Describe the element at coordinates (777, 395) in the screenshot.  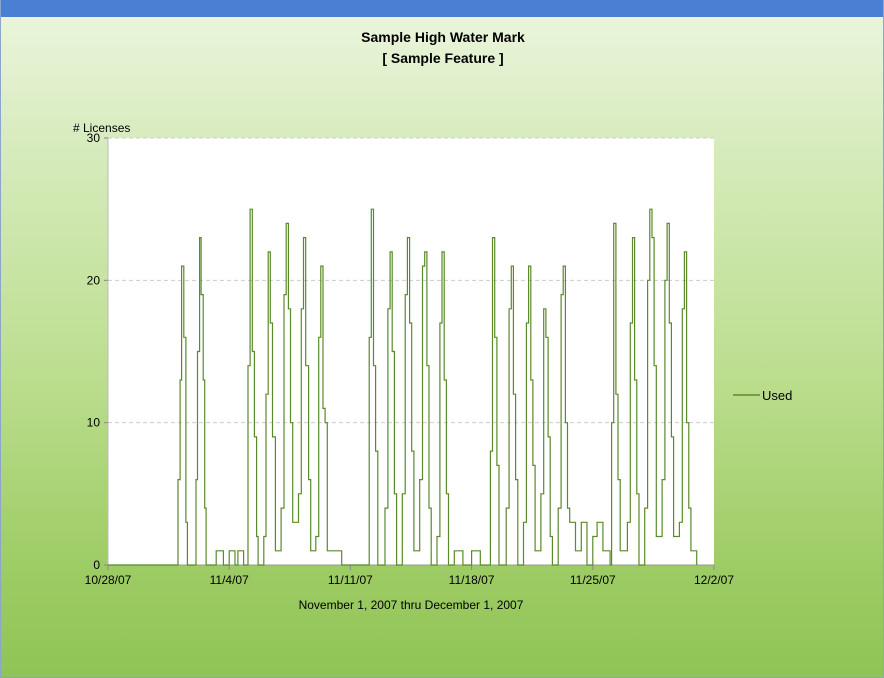
I see `legend-label-used: Used` at that location.